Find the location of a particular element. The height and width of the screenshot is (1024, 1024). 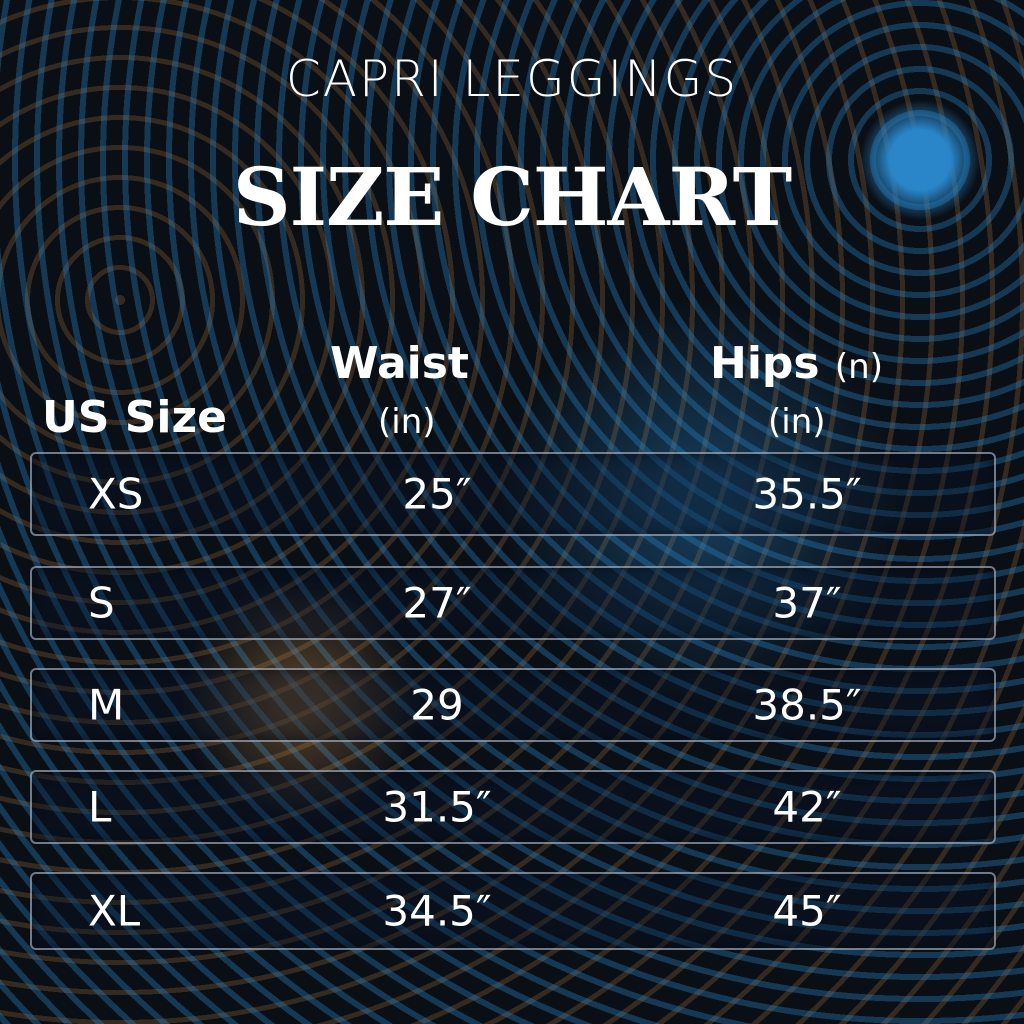

size-cell: M is located at coordinates (106, 705).